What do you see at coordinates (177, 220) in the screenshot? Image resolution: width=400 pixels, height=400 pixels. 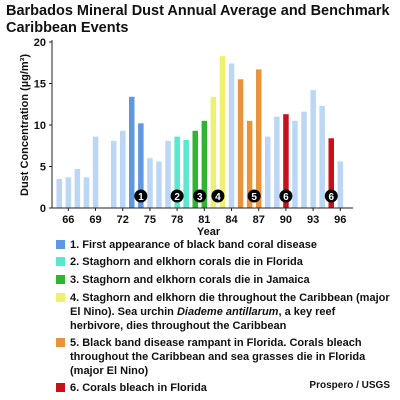 I see `x-tick-label-78: 78` at bounding box center [177, 220].